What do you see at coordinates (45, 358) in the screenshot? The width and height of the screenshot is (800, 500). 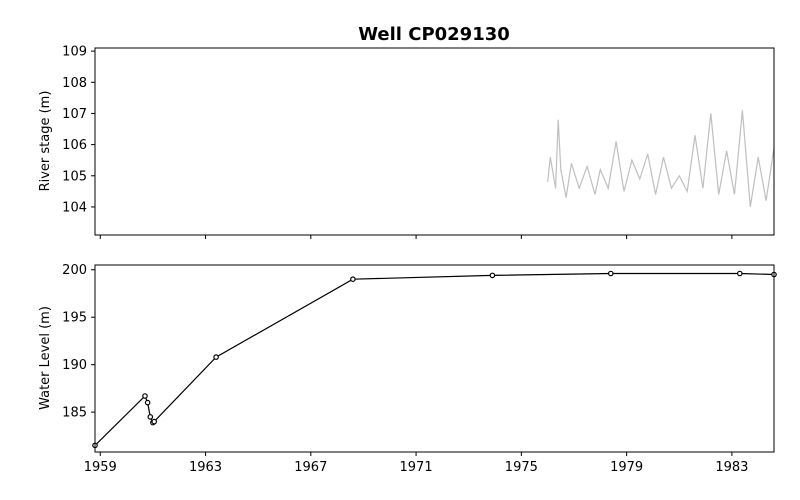 I see `water-level-y-label: Water Level (m)` at bounding box center [45, 358].